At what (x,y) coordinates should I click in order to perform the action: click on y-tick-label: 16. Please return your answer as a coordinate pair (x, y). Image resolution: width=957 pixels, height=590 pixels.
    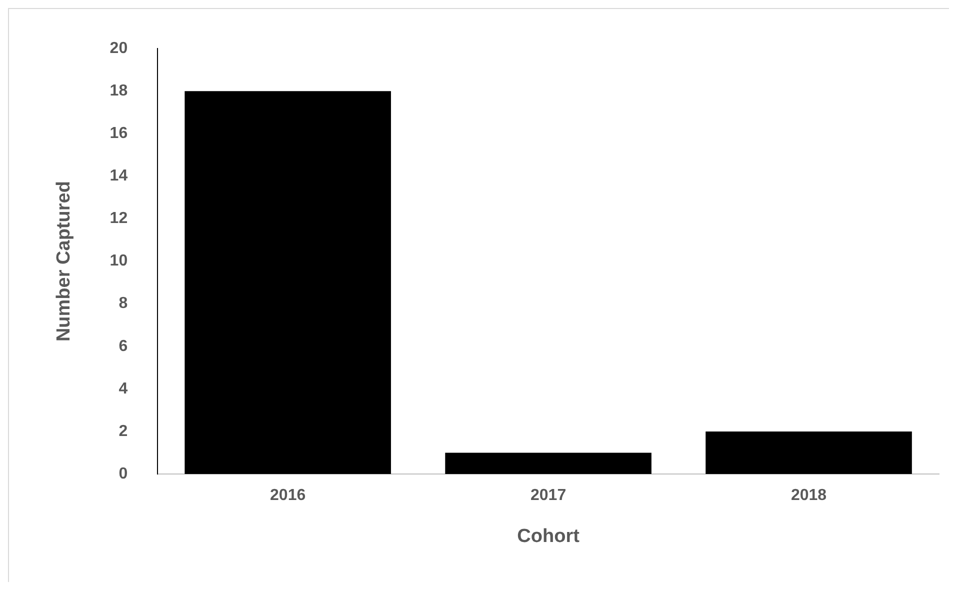
    Looking at the image, I should click on (119, 133).